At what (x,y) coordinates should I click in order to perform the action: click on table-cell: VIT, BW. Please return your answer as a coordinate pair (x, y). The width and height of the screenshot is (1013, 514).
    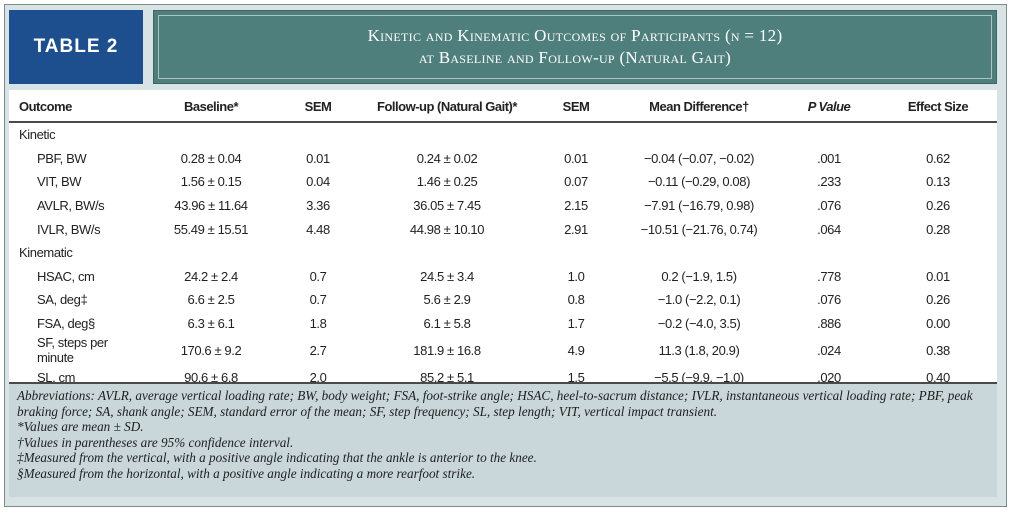
    Looking at the image, I should click on (59, 182).